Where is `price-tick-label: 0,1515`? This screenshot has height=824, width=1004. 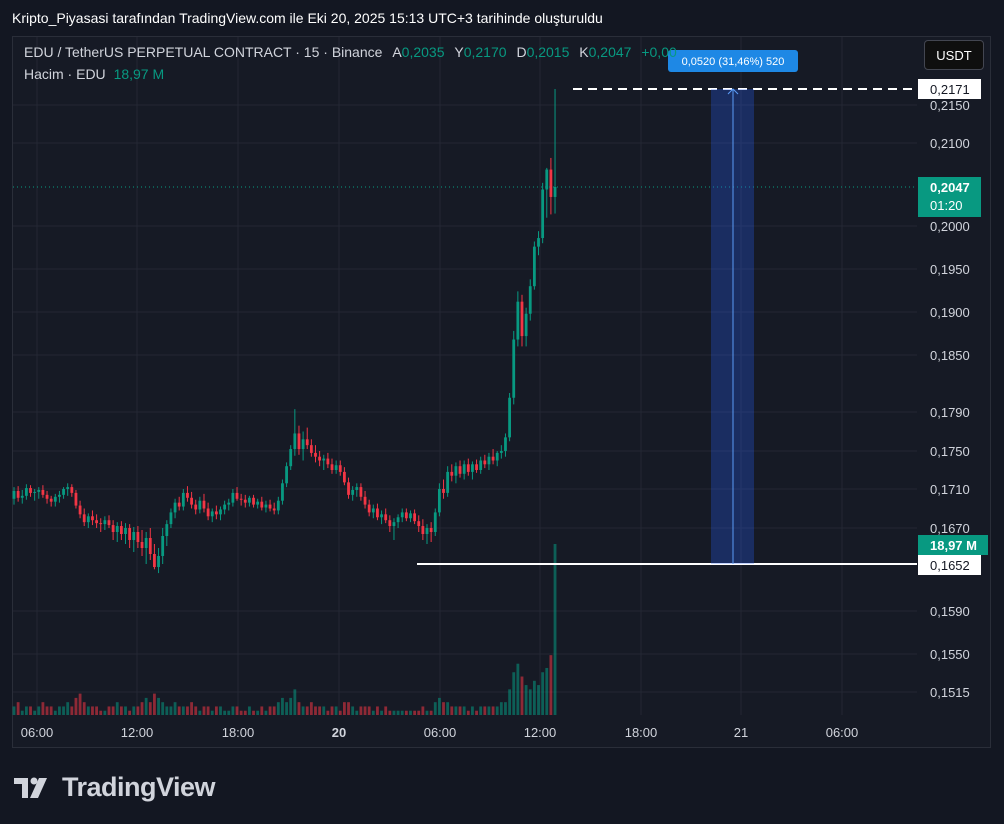
price-tick-label: 0,1515 is located at coordinates (950, 692).